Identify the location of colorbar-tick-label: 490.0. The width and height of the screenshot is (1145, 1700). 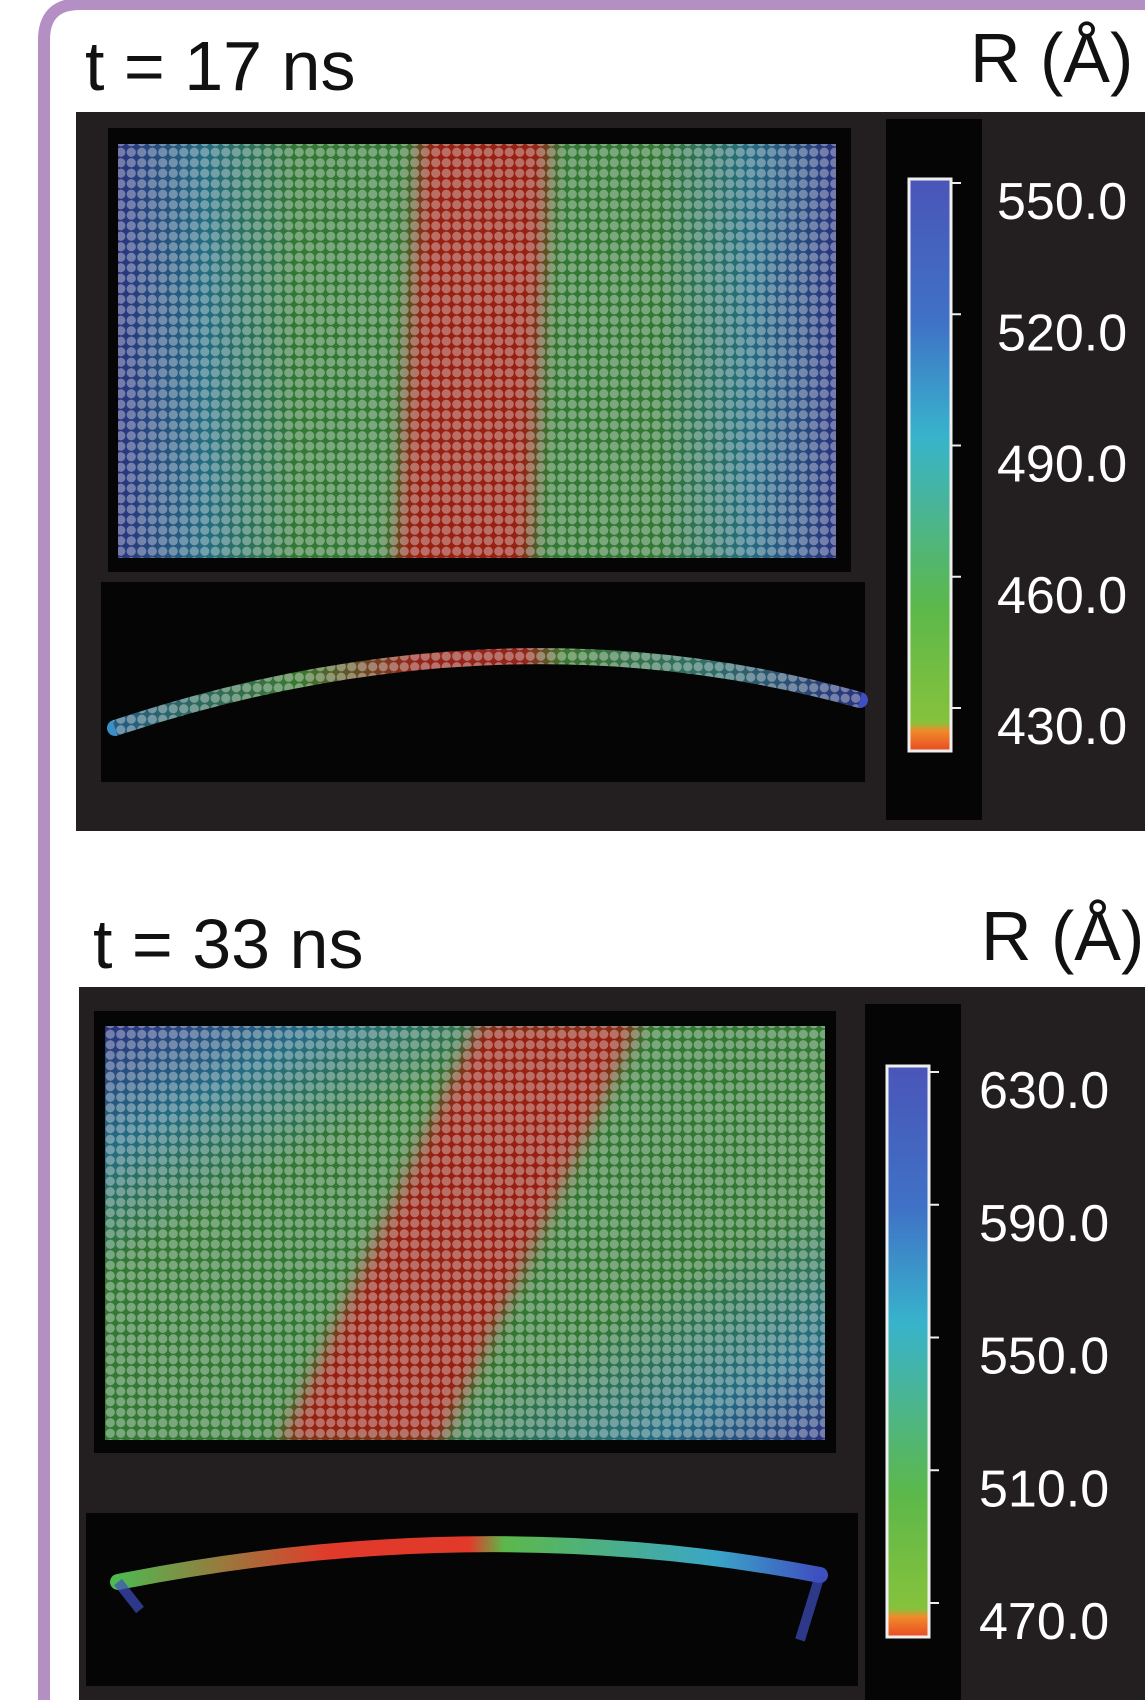
(1062, 465).